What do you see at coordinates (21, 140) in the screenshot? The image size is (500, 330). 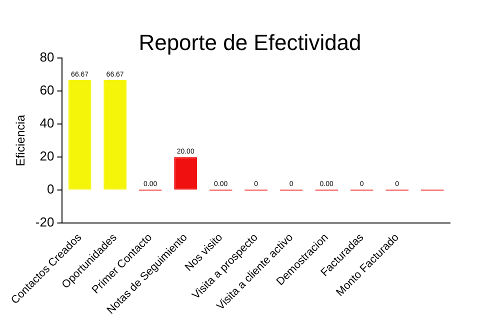 I see `y-axis-title: Eficiencia` at bounding box center [21, 140].